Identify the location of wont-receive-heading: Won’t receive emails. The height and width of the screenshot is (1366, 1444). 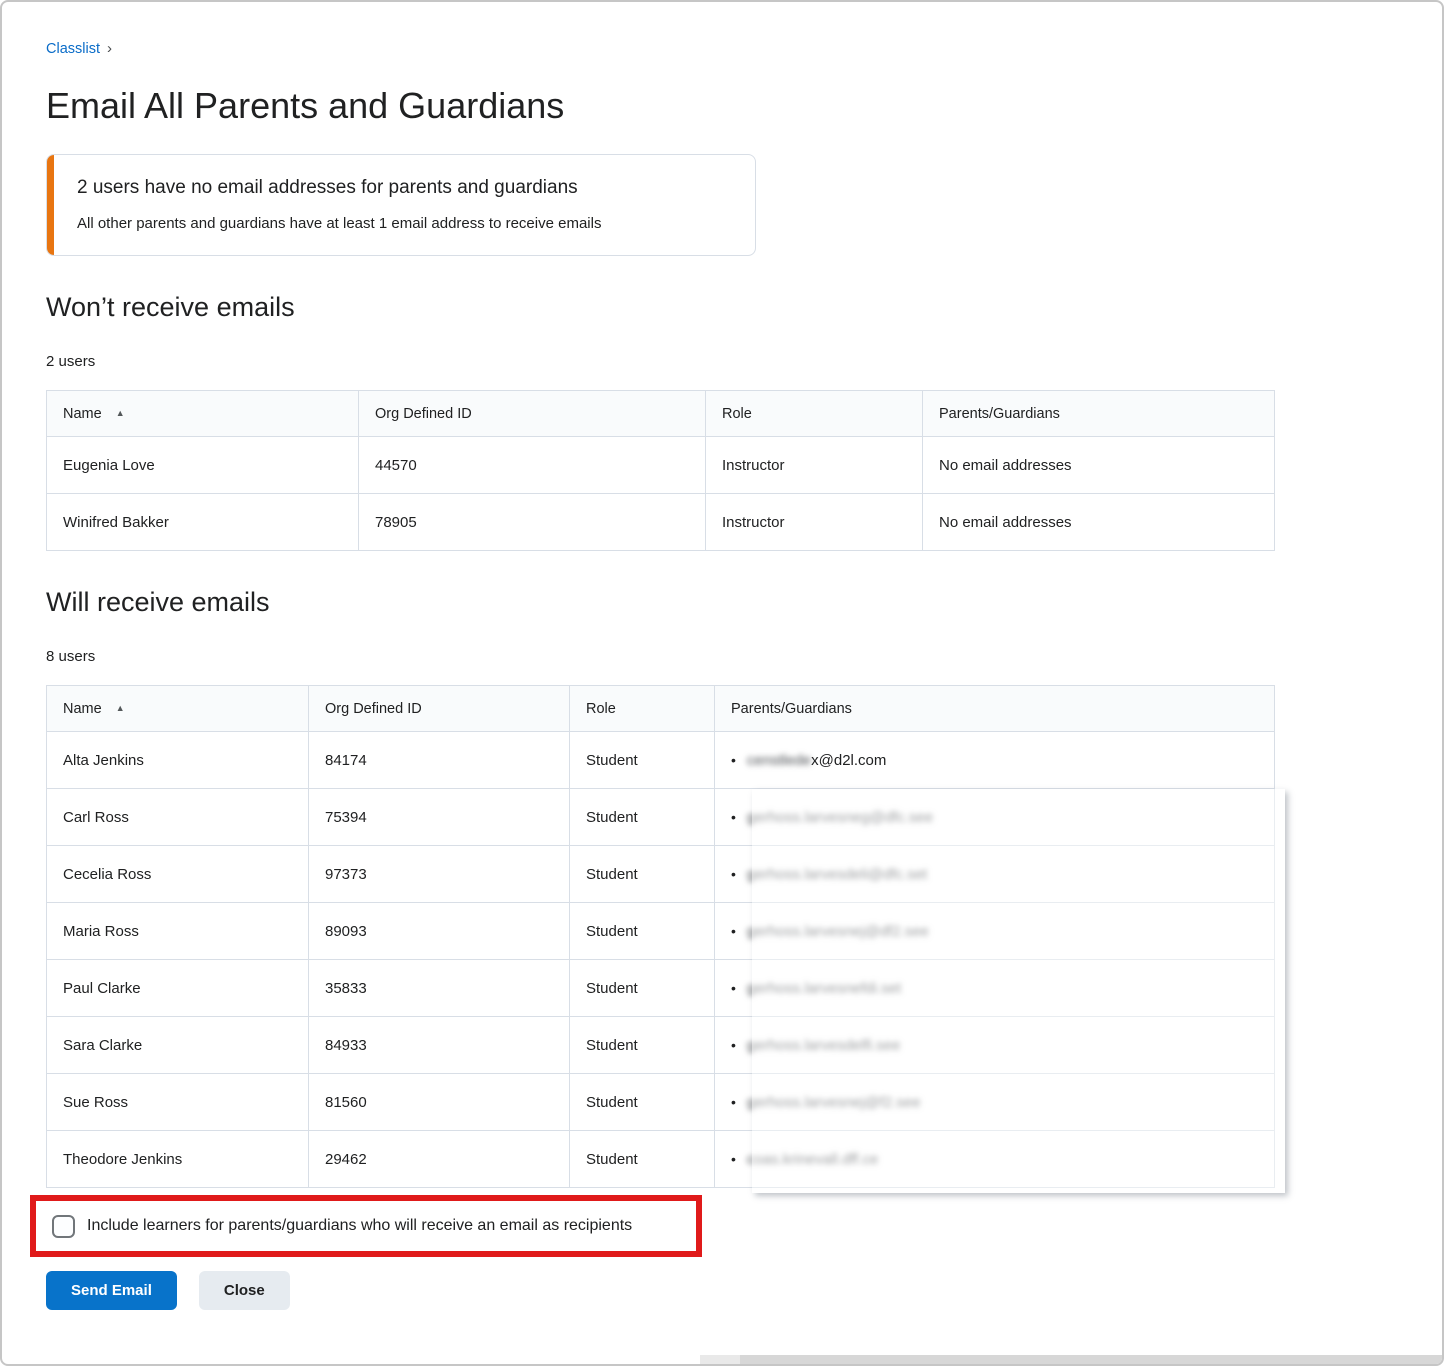
(170, 307).